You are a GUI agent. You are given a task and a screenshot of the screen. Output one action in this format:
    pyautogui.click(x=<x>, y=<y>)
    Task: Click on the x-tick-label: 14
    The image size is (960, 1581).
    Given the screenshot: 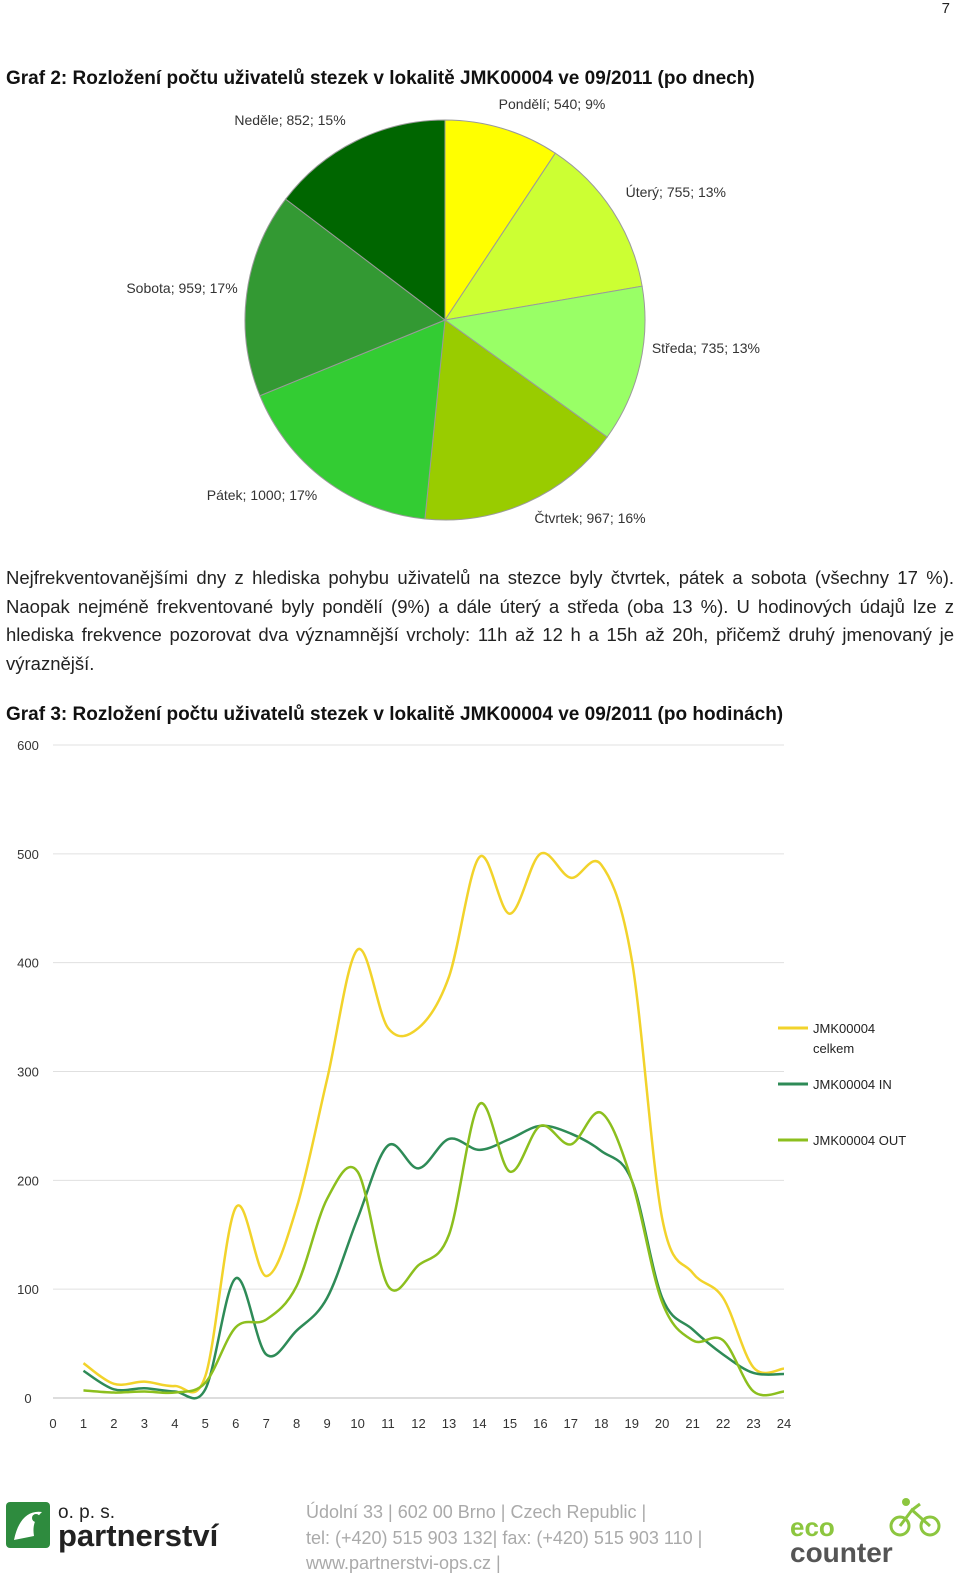 What is the action you would take?
    pyautogui.click(x=479, y=1423)
    